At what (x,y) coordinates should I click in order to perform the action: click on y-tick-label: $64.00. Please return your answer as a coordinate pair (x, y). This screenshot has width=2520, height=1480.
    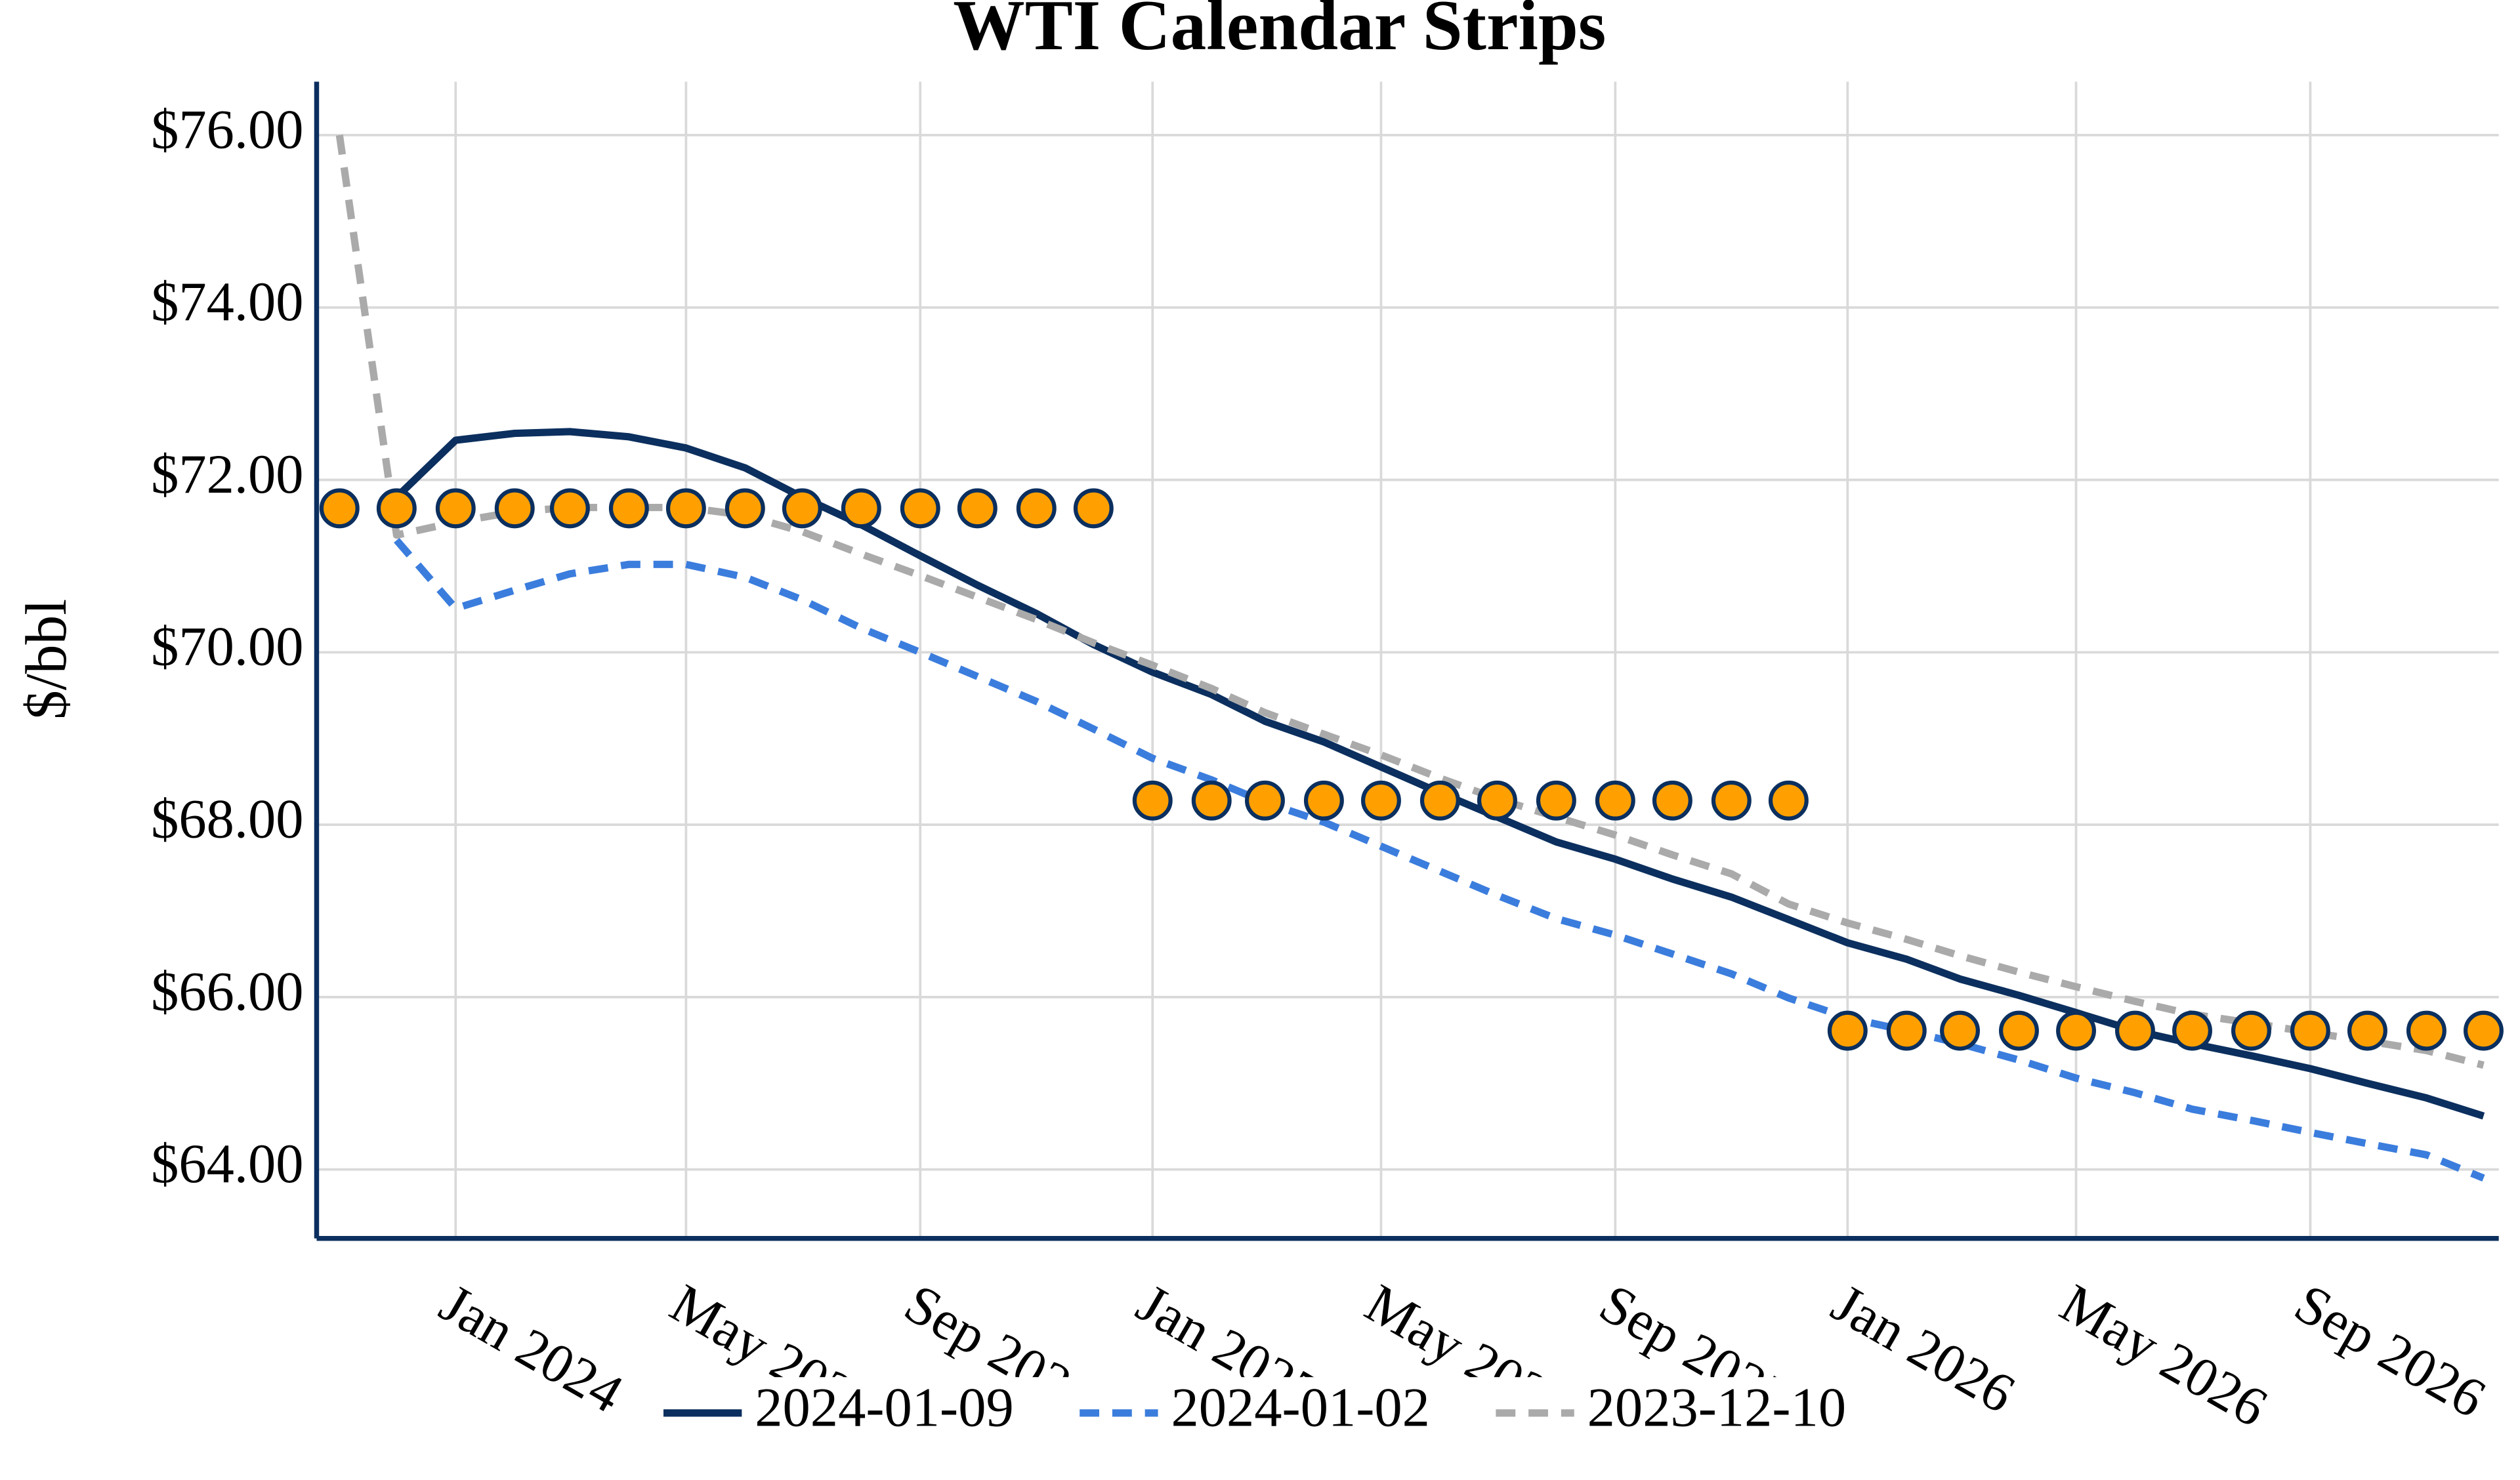
    Looking at the image, I should click on (227, 1164).